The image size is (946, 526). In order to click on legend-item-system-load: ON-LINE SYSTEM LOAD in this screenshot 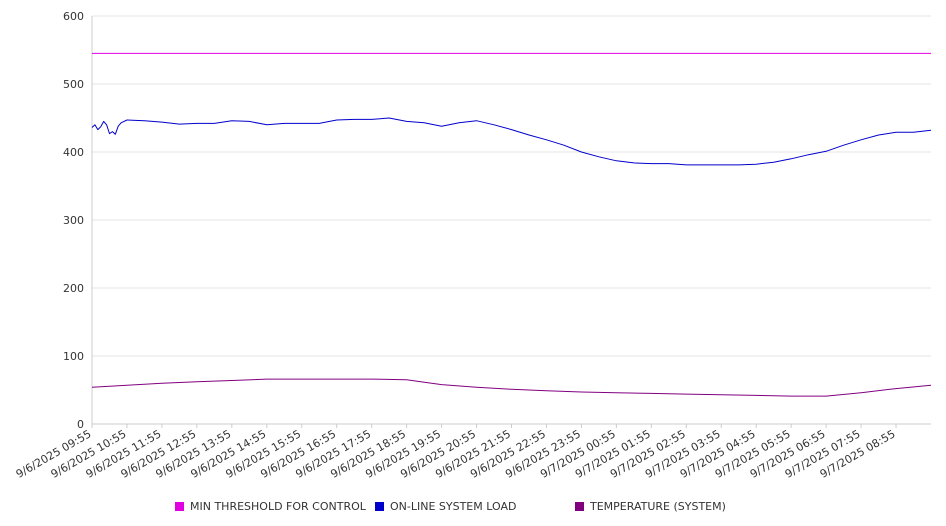, I will do `click(445, 506)`.